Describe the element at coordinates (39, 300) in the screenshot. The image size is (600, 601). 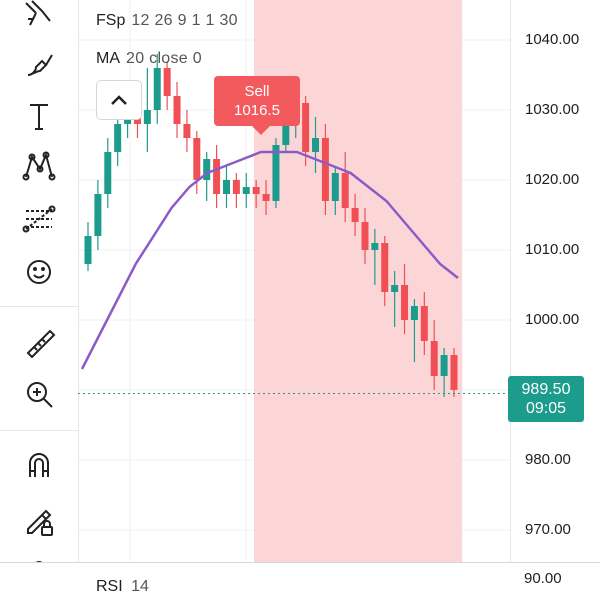
I see `drawing-toolbar` at that location.